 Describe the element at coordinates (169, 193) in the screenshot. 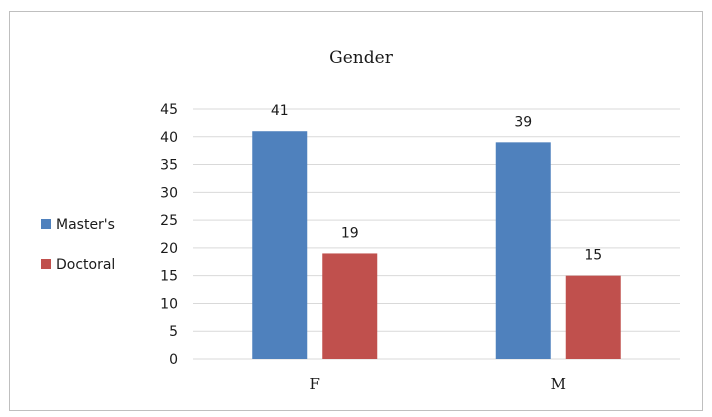

I see `y-tick-label: 30` at that location.